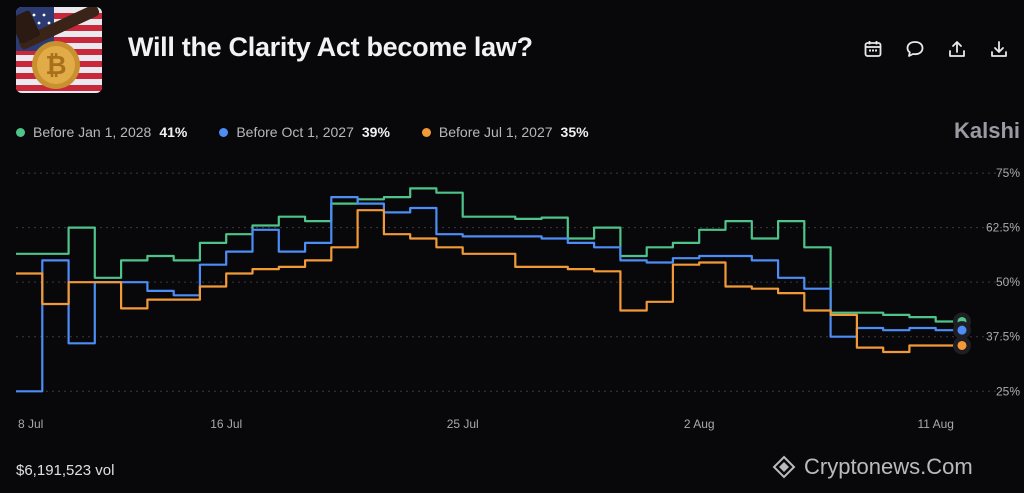 The height and width of the screenshot is (493, 1024). What do you see at coordinates (495, 132) in the screenshot?
I see `legend-label: Before Jul 1, 2027` at bounding box center [495, 132].